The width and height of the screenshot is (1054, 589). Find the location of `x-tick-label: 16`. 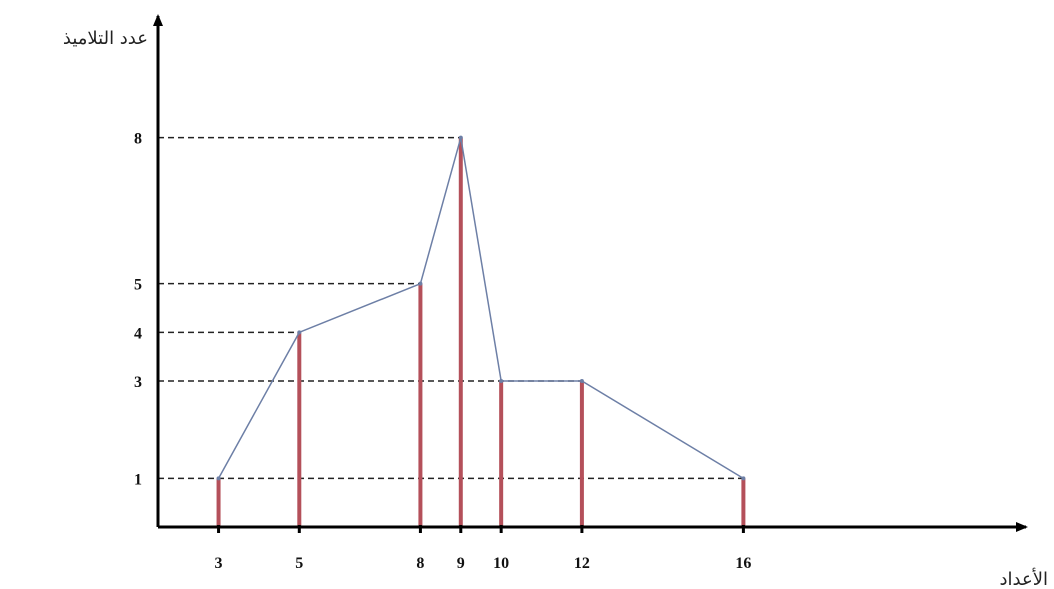

x-tick-label: 16 is located at coordinates (743, 563).